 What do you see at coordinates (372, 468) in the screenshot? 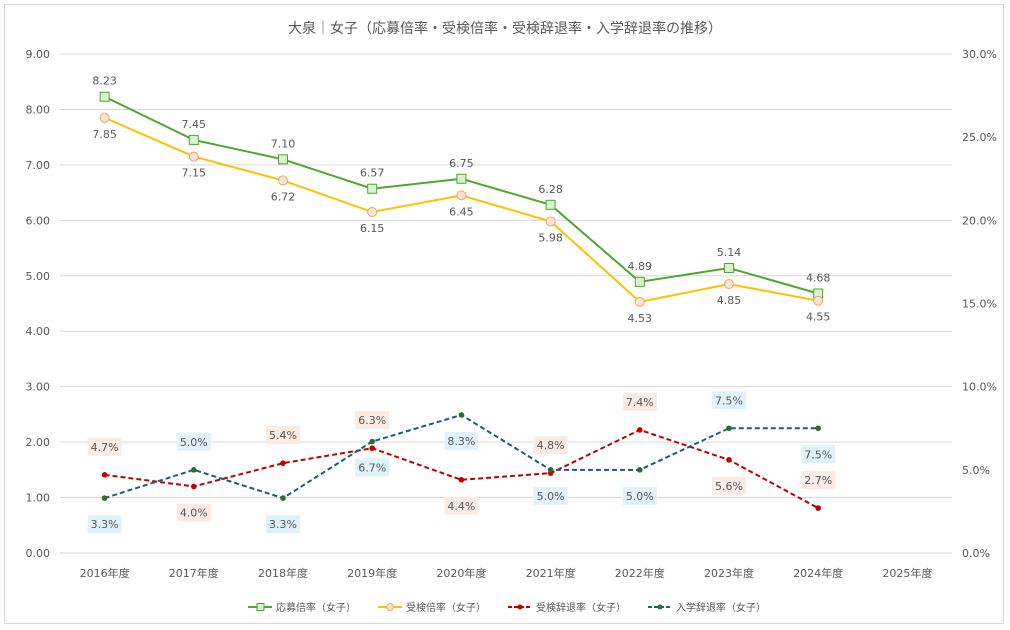
I see `data-label: 6.7%` at bounding box center [372, 468].